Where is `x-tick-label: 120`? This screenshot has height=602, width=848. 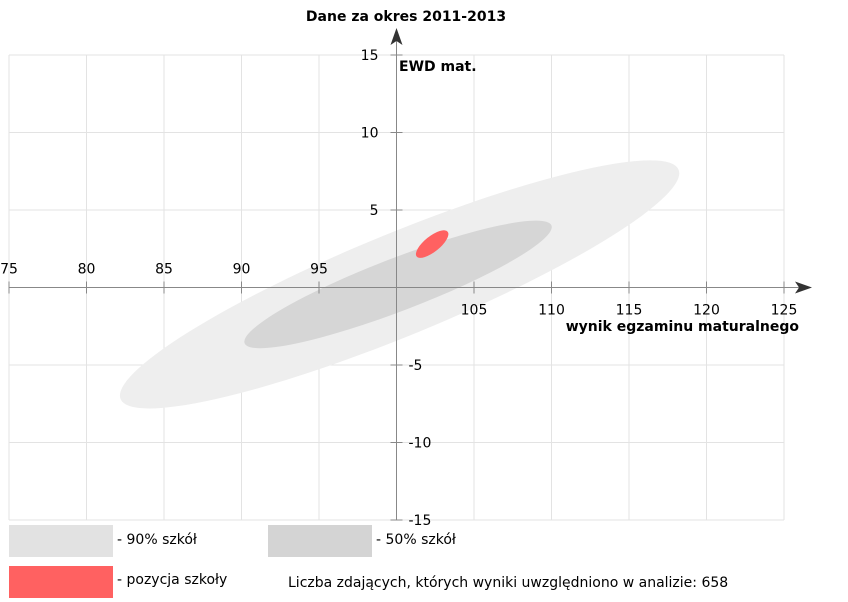
x-tick-label: 120 is located at coordinates (706, 311).